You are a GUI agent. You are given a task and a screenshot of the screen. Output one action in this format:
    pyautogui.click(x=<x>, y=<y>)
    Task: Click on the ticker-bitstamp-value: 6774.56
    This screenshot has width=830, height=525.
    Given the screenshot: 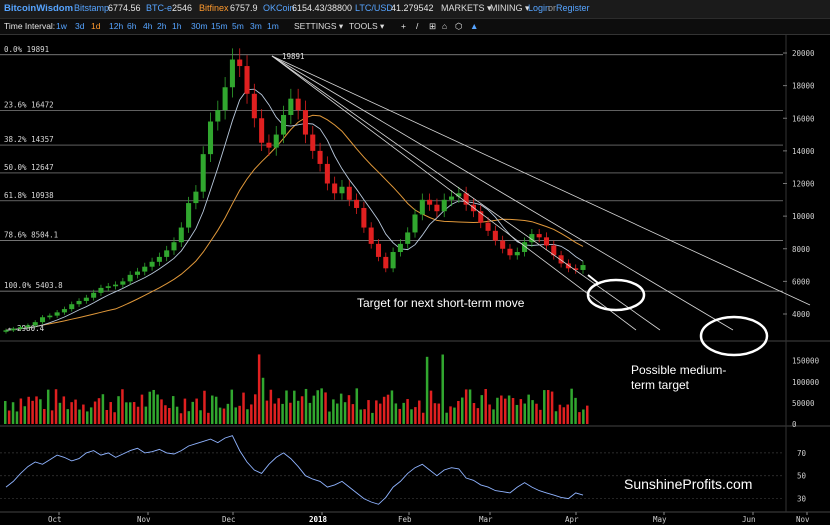 What is the action you would take?
    pyautogui.click(x=124, y=8)
    